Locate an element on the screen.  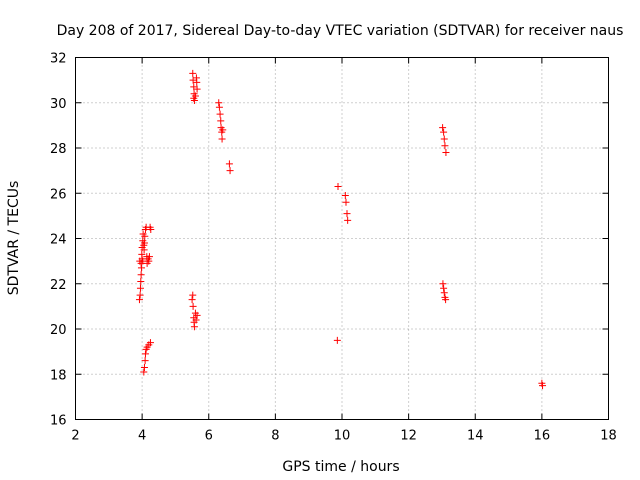
y-tick-label: 18 is located at coordinates (58, 375).